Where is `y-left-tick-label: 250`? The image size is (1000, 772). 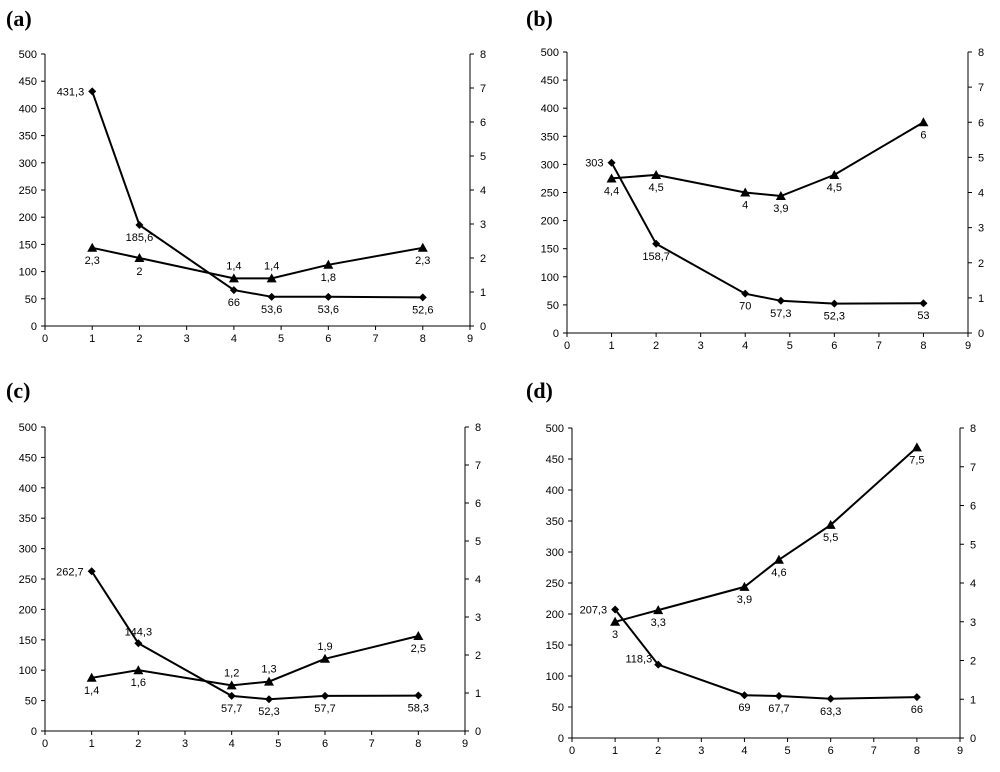
y-left-tick-label: 250 is located at coordinates (555, 584).